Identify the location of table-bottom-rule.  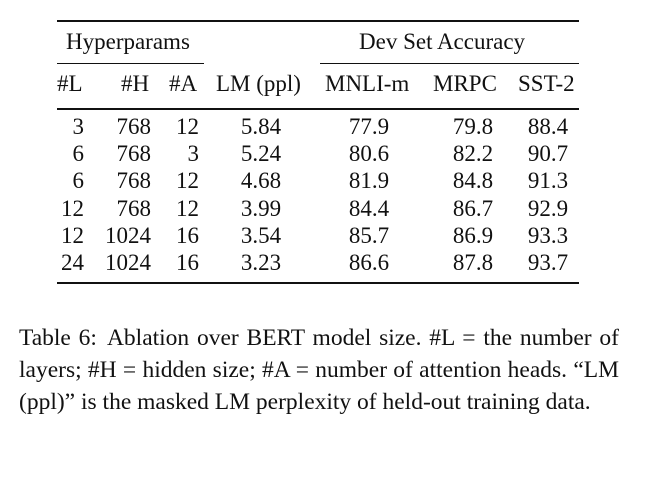
(318, 283).